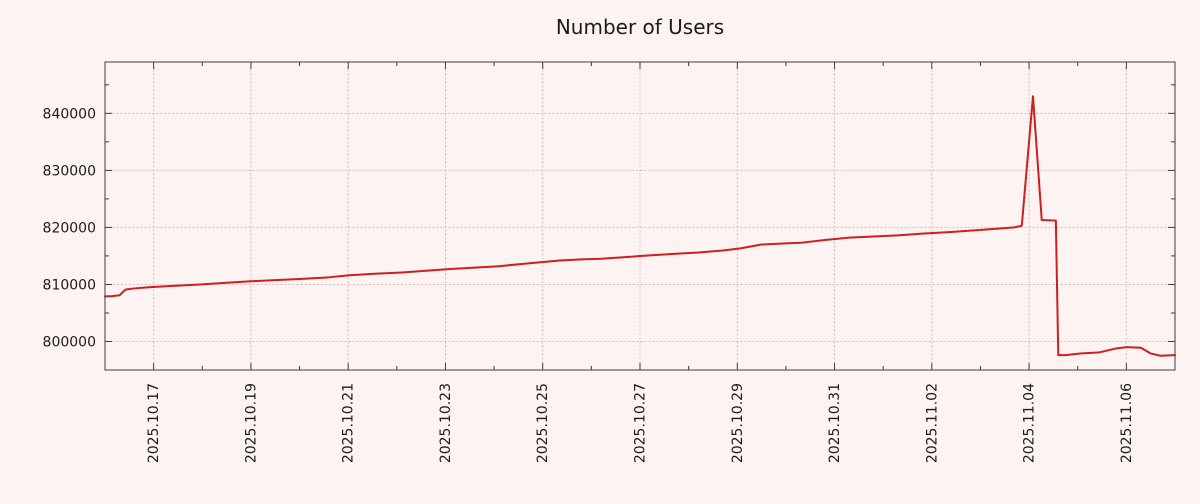  What do you see at coordinates (69, 171) in the screenshot?
I see `y-tick-label: 830000` at bounding box center [69, 171].